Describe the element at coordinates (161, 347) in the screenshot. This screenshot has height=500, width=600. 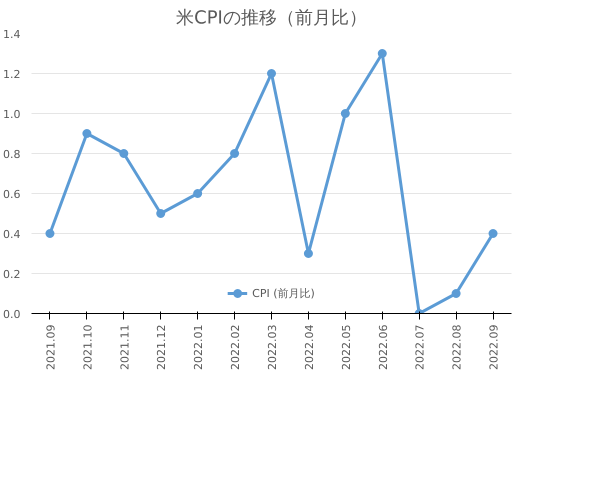
I see `x-tick-label: 2021.12` at that location.